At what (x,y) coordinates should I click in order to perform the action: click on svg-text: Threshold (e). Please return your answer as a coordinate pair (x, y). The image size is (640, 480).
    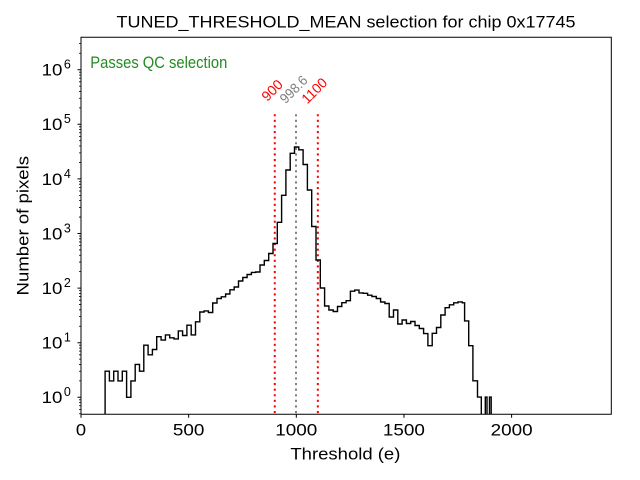
    Looking at the image, I should click on (345, 454).